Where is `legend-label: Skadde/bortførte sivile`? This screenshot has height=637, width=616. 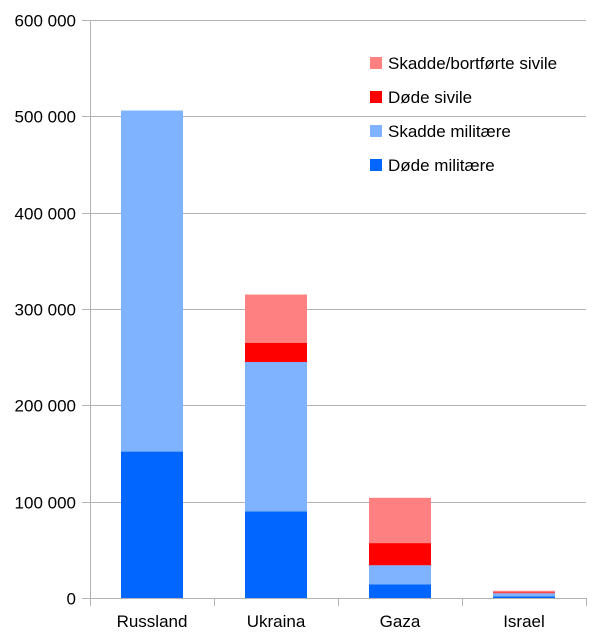 legend-label: Skadde/bortførte sivile is located at coordinates (472, 63).